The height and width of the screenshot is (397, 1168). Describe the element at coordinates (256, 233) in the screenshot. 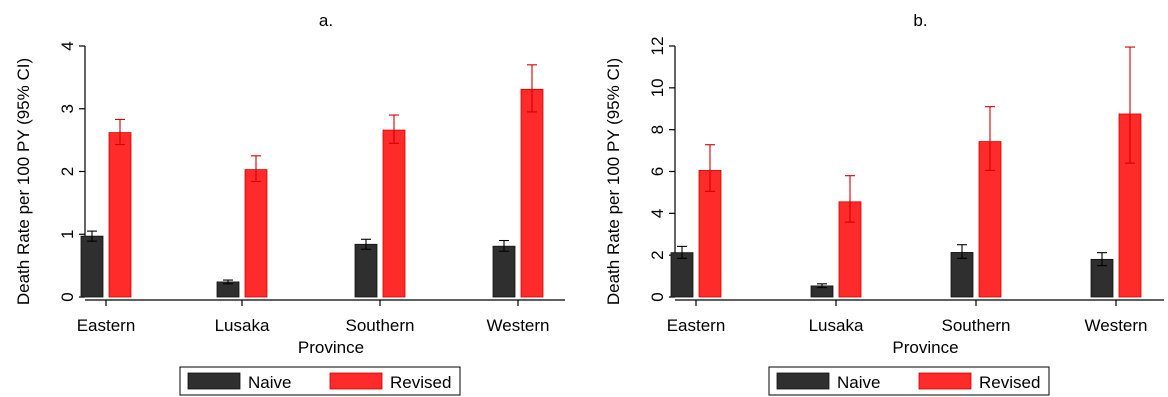

I see `bar-revised-lusaka` at that location.